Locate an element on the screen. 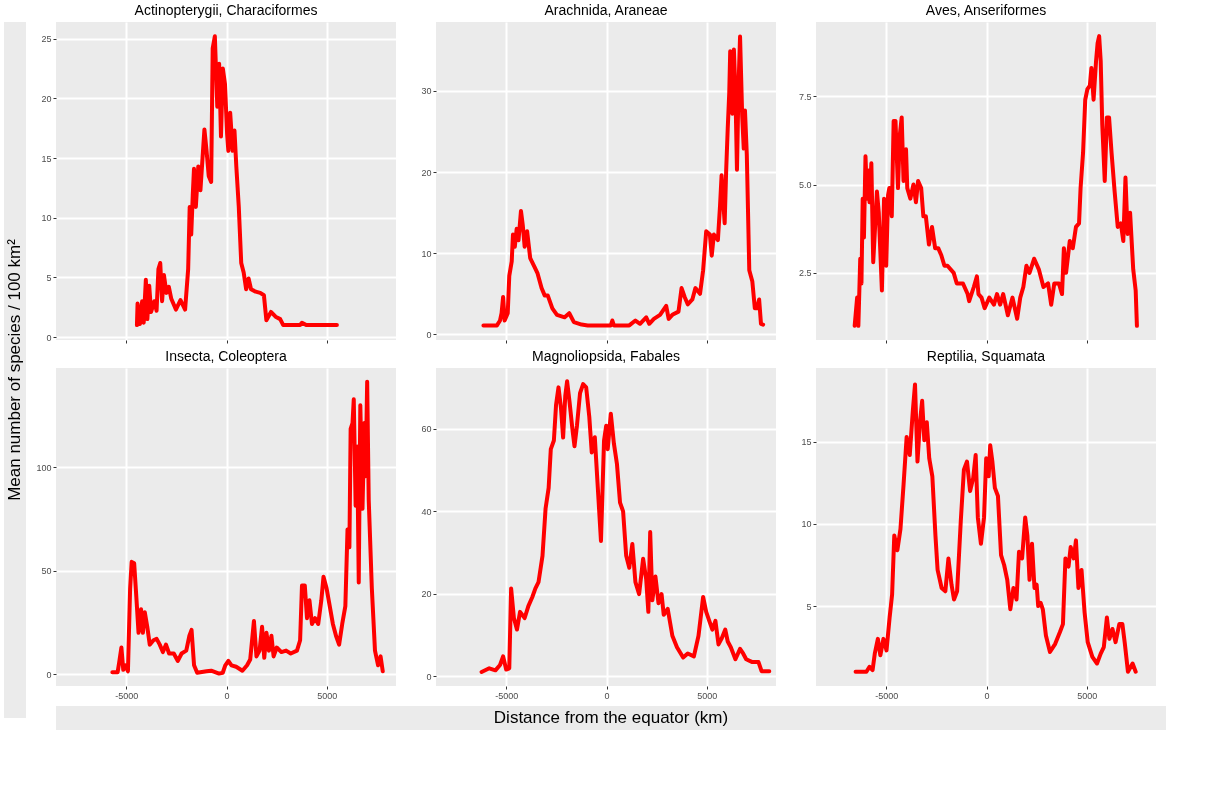  x-axis-title: Distance from the equator (km) is located at coordinates (611, 717).